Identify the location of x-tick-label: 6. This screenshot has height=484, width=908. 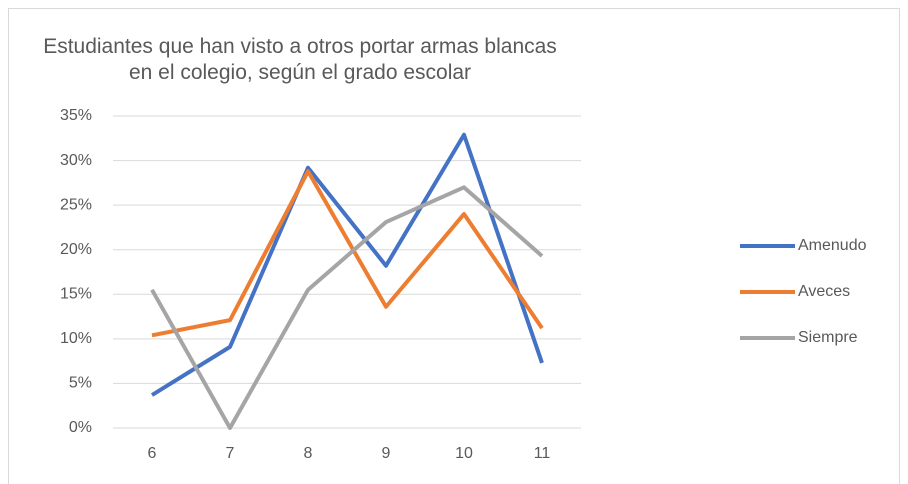
(152, 453).